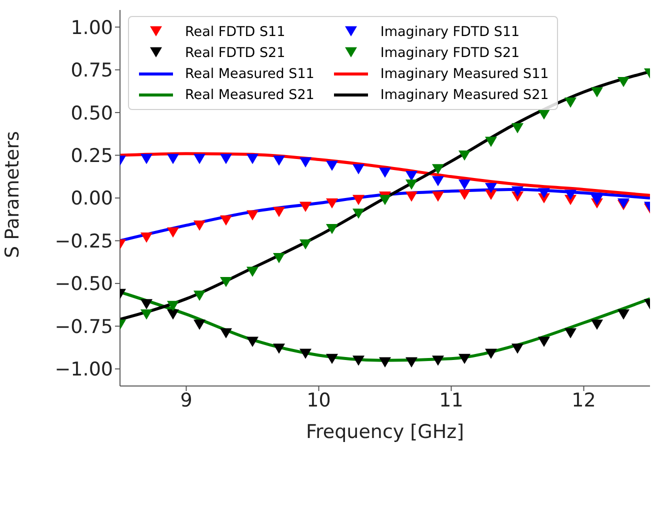  Describe the element at coordinates (464, 74) in the screenshot. I see `legend-label: Imaginary Measured S11` at that location.